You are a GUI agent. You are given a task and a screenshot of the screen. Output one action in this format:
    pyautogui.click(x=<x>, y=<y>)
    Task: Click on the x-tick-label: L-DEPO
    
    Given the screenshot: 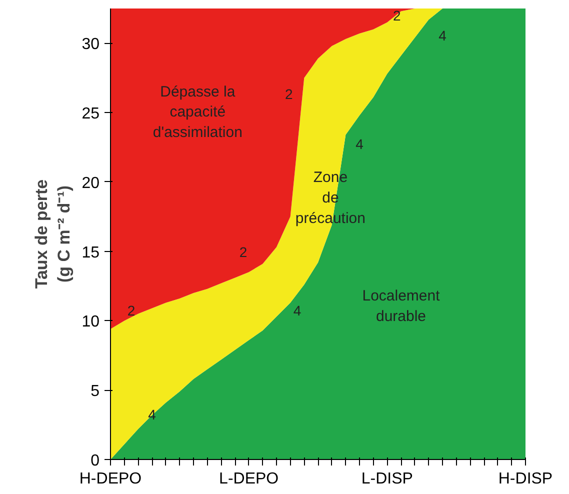 What is the action you would take?
    pyautogui.click(x=249, y=479)
    